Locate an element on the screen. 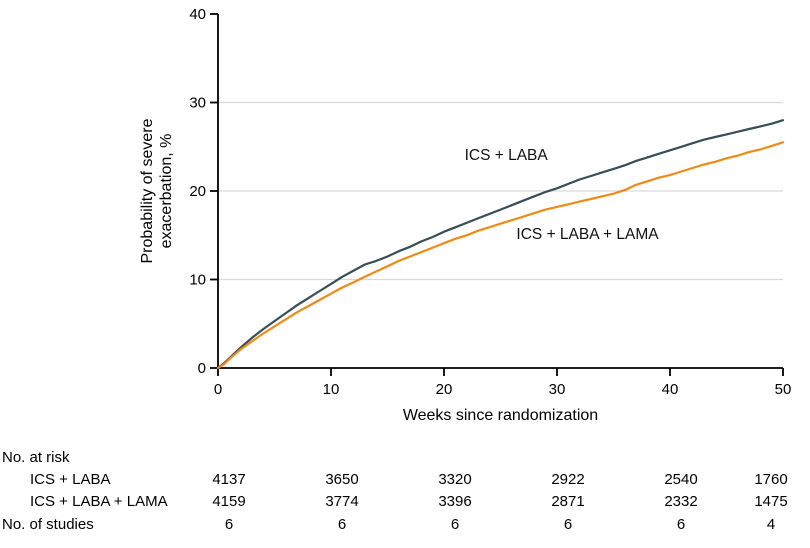  risk-value: 3774 is located at coordinates (342, 501).